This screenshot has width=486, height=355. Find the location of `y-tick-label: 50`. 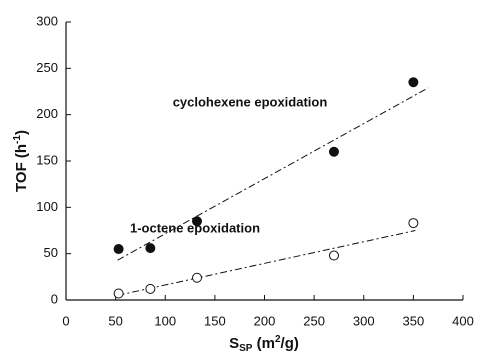

y-tick-label: 50 is located at coordinates (51, 252).